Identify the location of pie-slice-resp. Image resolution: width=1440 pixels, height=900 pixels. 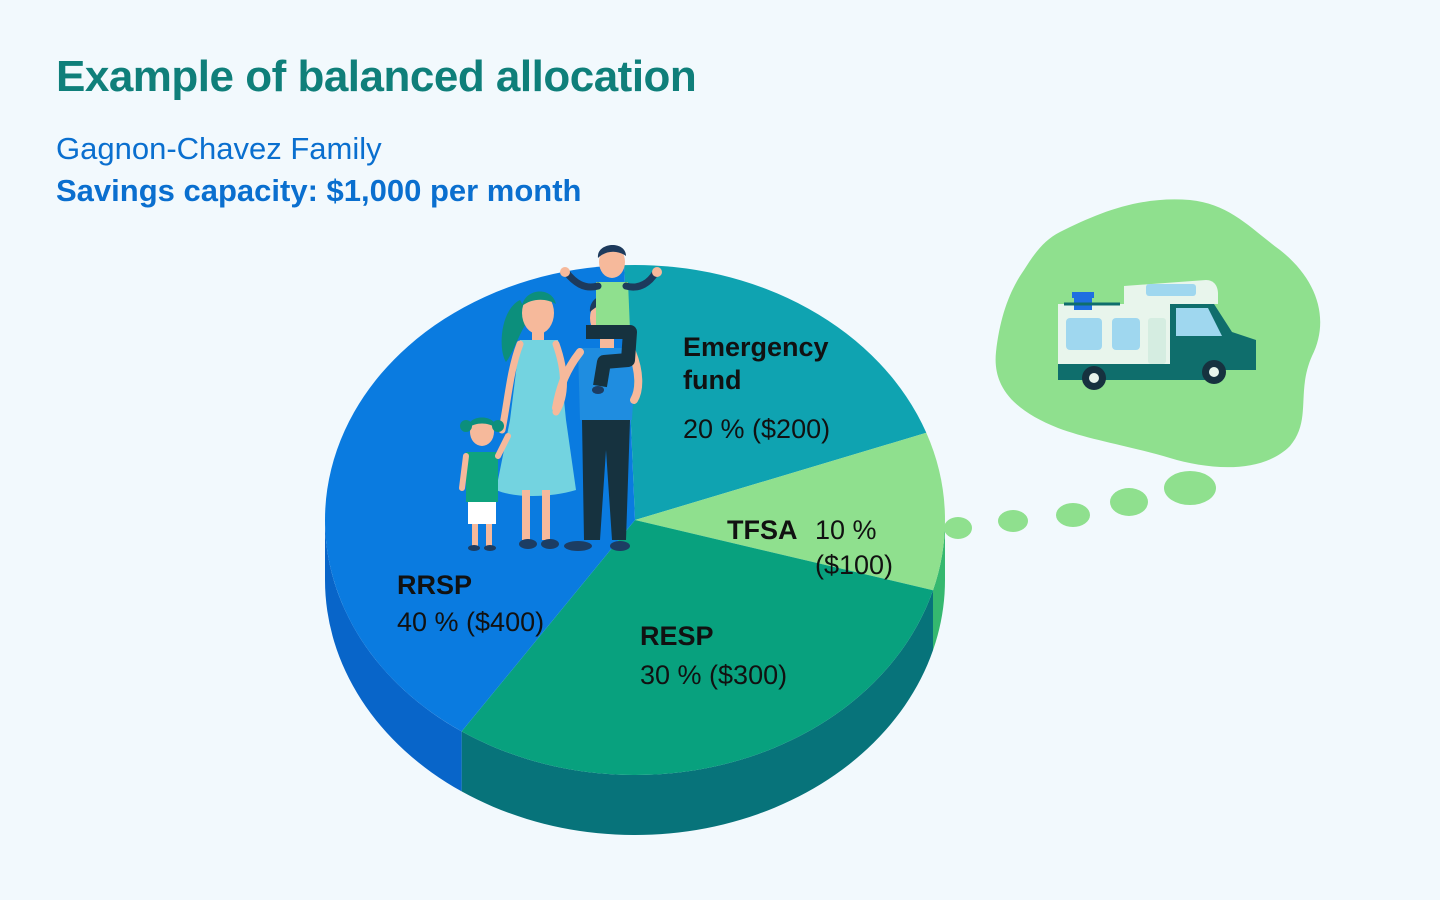
(697, 647).